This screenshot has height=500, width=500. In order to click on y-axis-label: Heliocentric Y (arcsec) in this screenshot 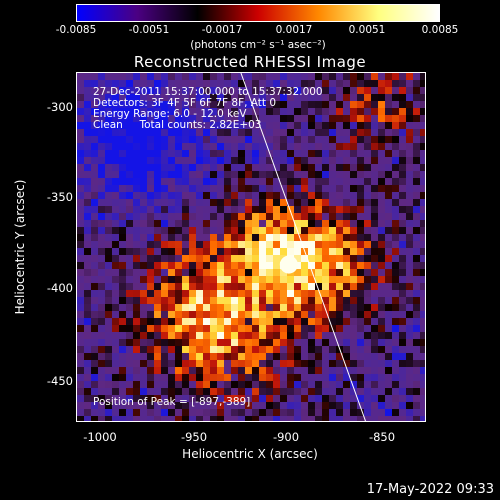, I will do `click(20, 247)`.